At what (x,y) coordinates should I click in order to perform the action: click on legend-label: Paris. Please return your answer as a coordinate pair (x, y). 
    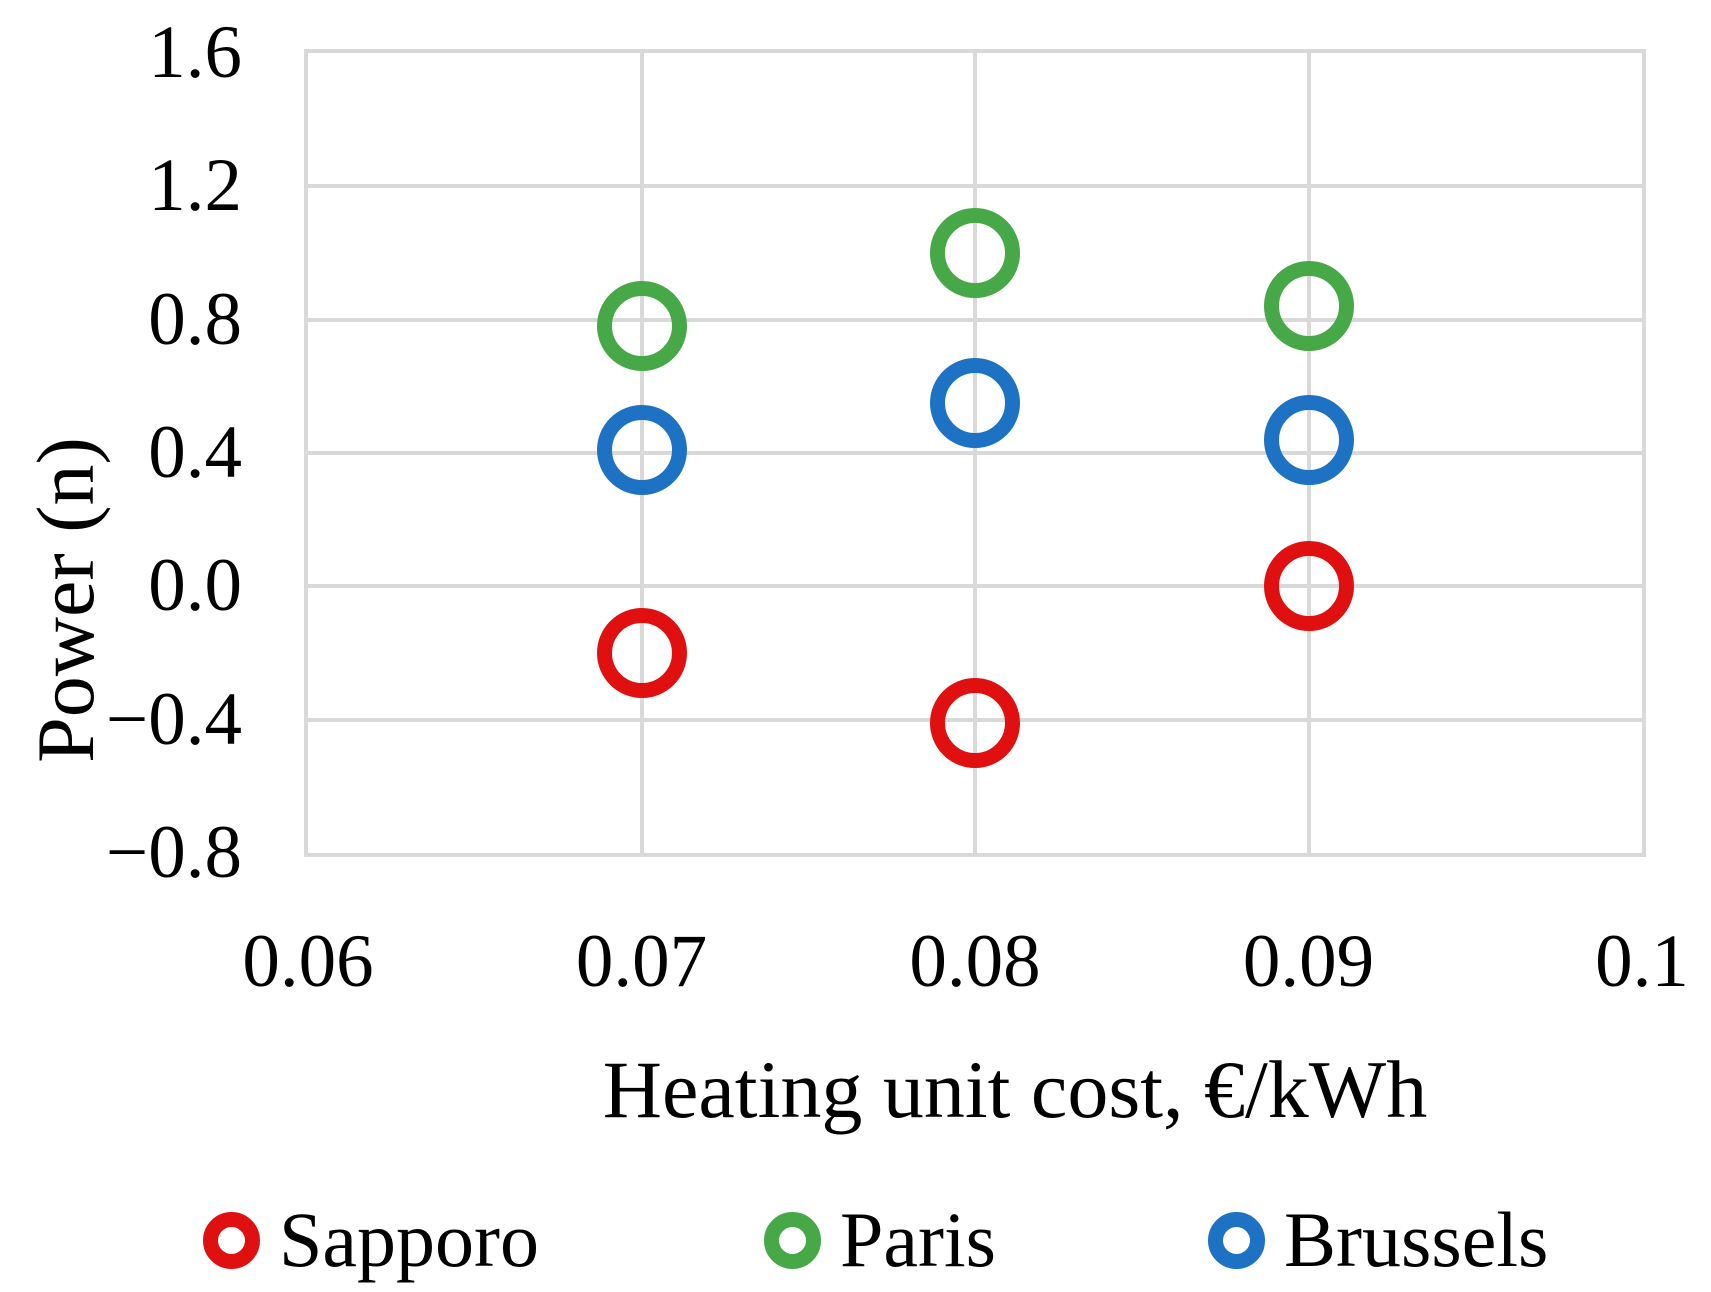
    Looking at the image, I should click on (918, 1239).